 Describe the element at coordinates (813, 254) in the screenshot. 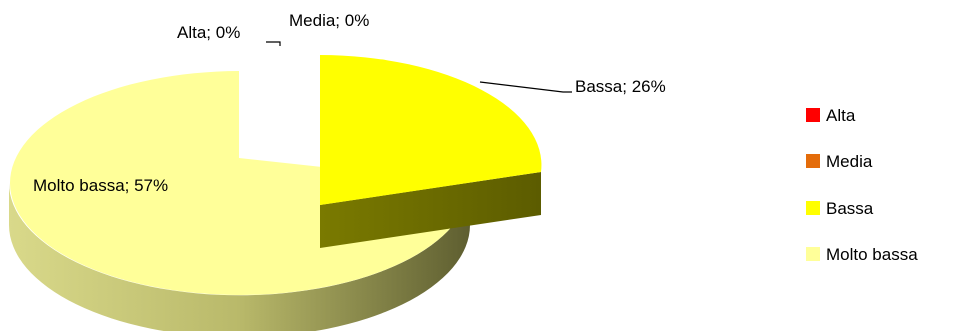

I see `legend-swatch-molto-bassa` at that location.